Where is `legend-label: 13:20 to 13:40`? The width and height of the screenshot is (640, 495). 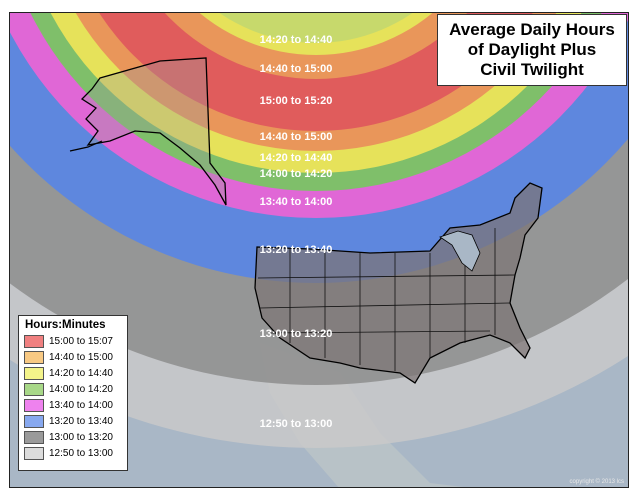
legend-label: 13:20 to 13:40 is located at coordinates (81, 421).